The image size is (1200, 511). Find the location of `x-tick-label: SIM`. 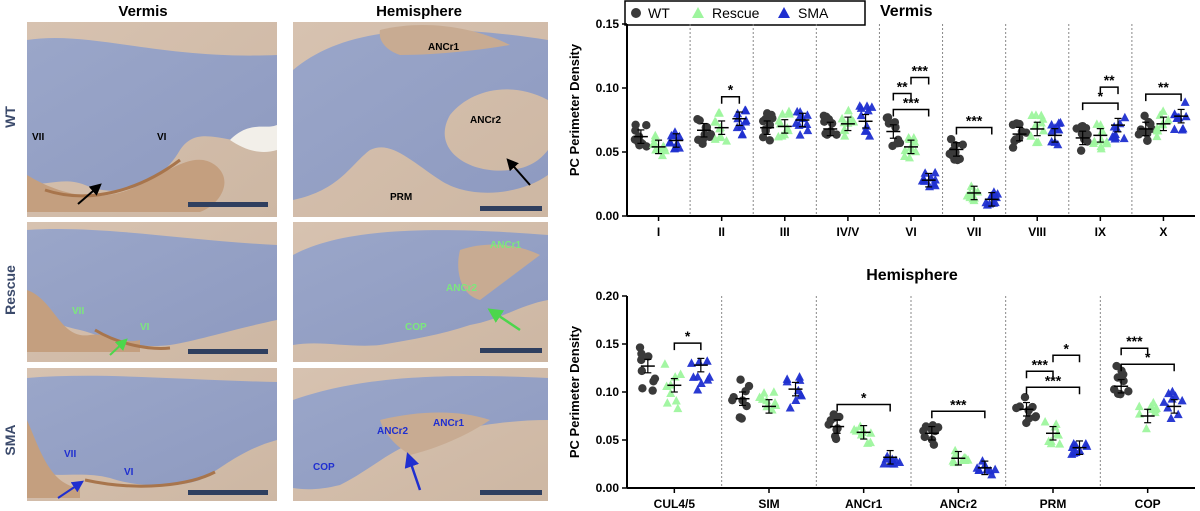

x-tick-label: SIM is located at coordinates (768, 504).